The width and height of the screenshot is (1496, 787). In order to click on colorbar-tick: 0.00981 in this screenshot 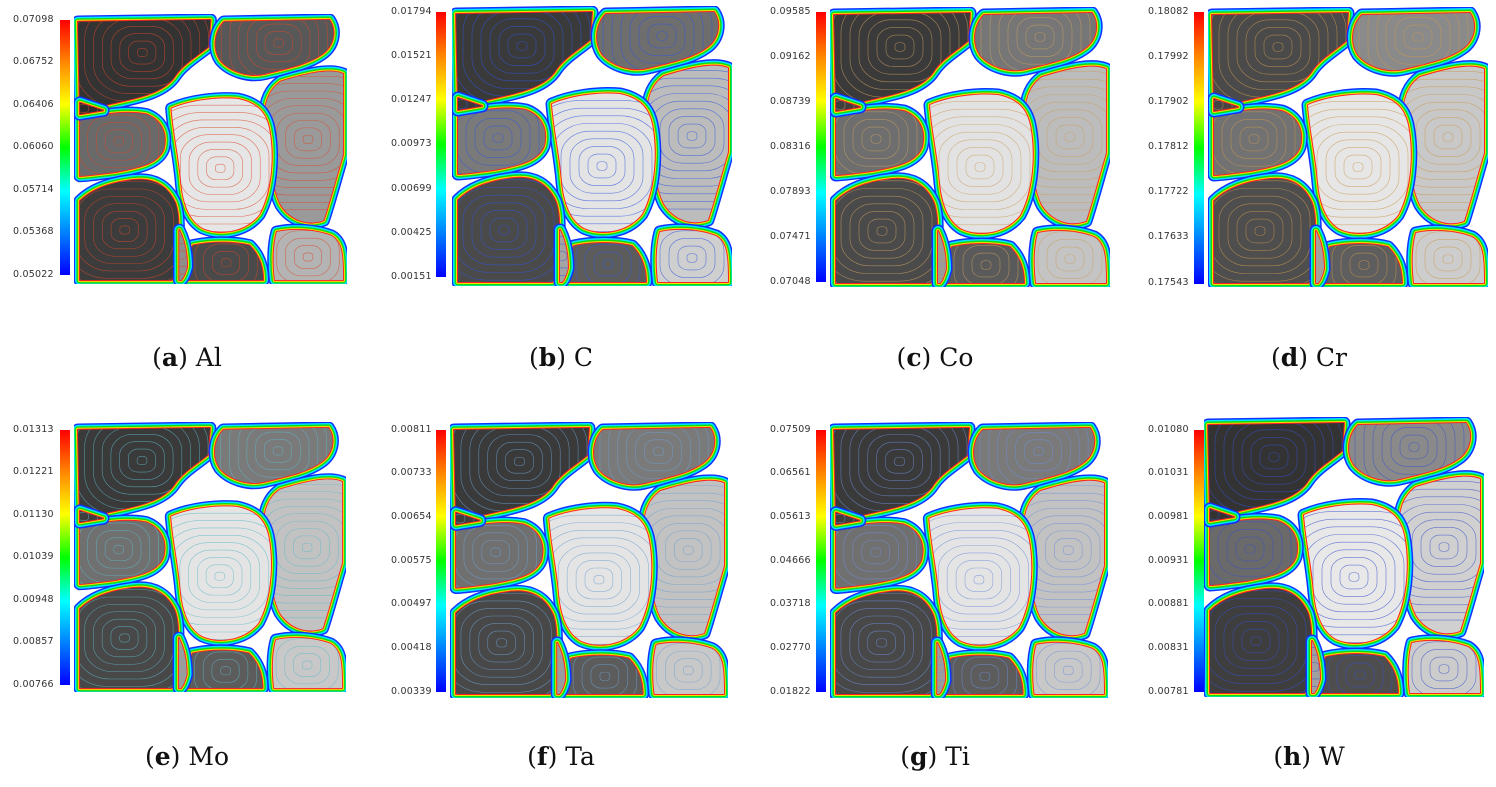, I will do `click(1168, 516)`.